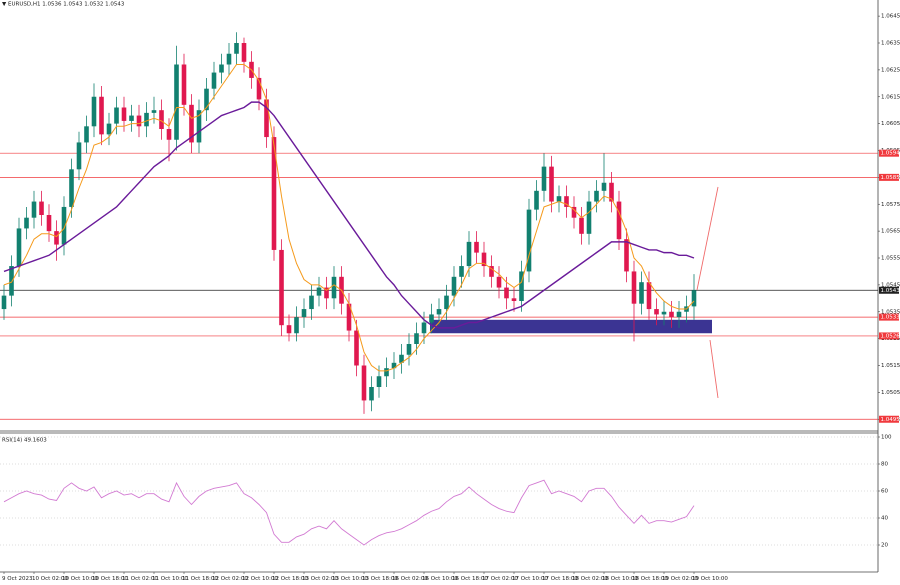  What do you see at coordinates (80, 579) in the screenshot?
I see `x-tick-label: 10 Oct 10:00` at bounding box center [80, 579].